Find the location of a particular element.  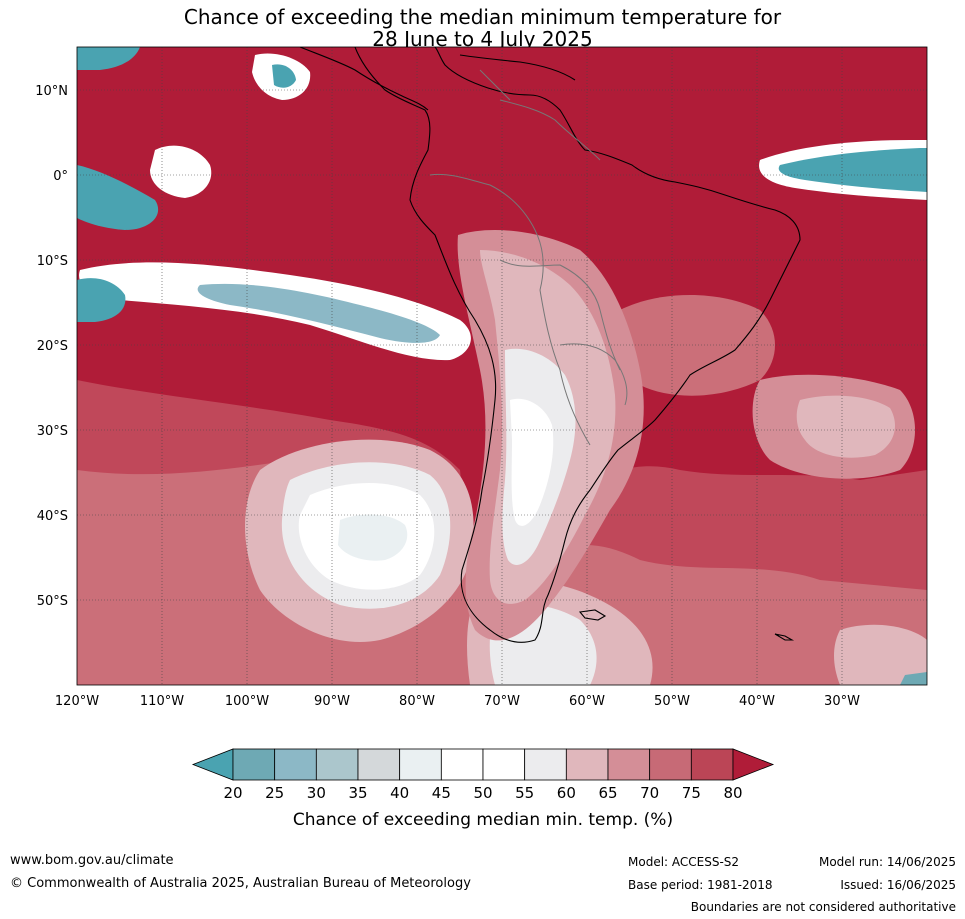

website-text: www.bom.gov.au/climate is located at coordinates (92, 860).